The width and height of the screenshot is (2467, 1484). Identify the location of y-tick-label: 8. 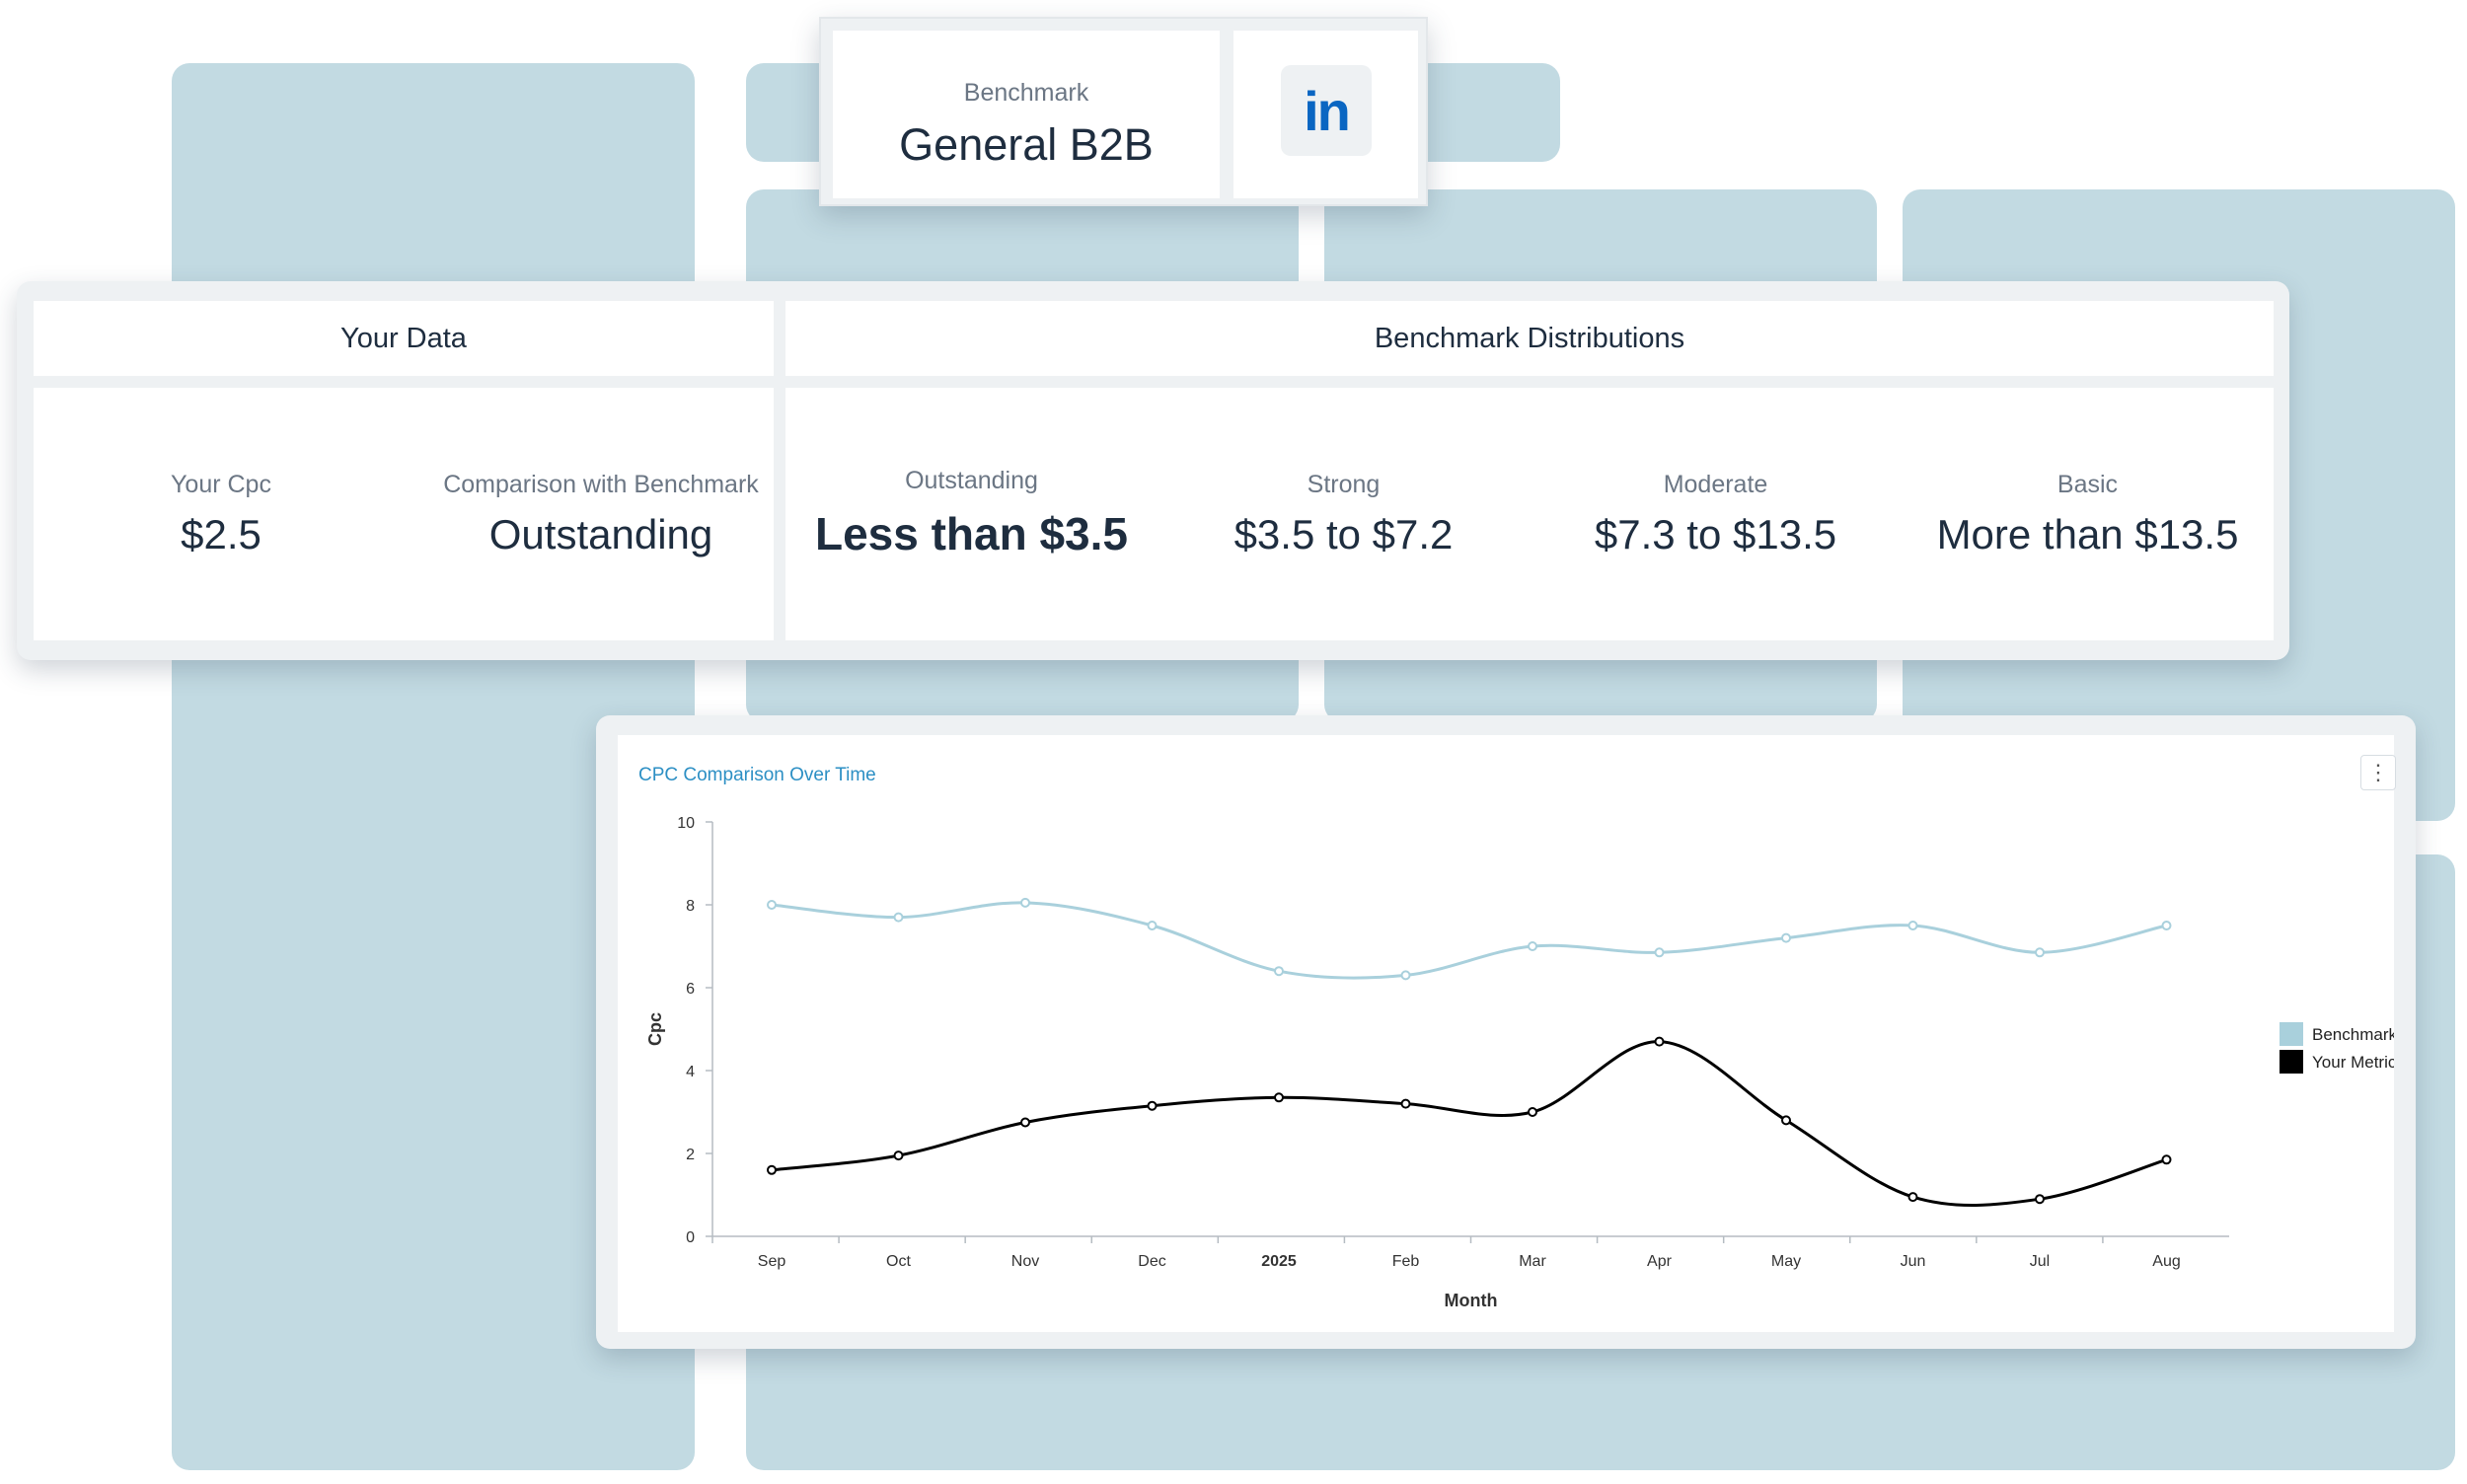
(690, 906).